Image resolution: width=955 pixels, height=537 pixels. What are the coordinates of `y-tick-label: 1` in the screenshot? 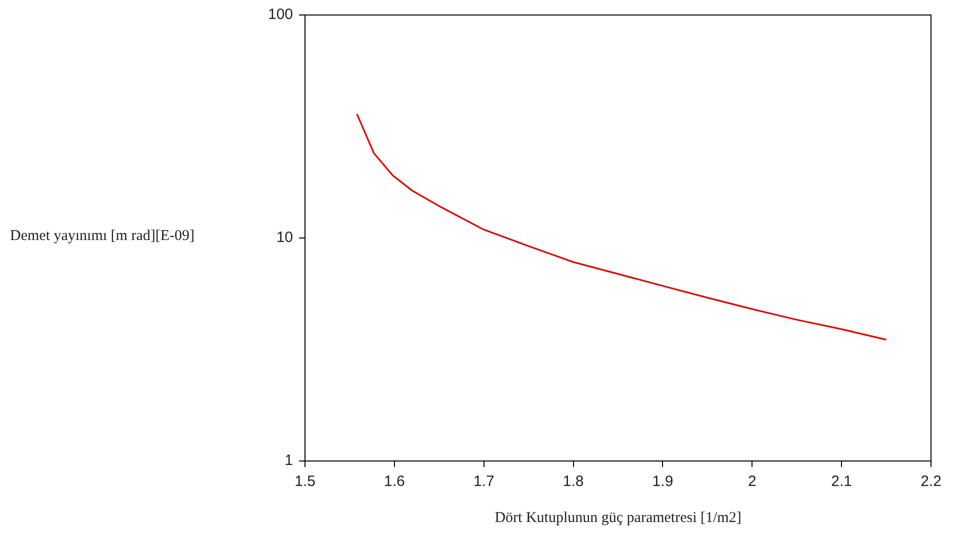 It's located at (289, 461).